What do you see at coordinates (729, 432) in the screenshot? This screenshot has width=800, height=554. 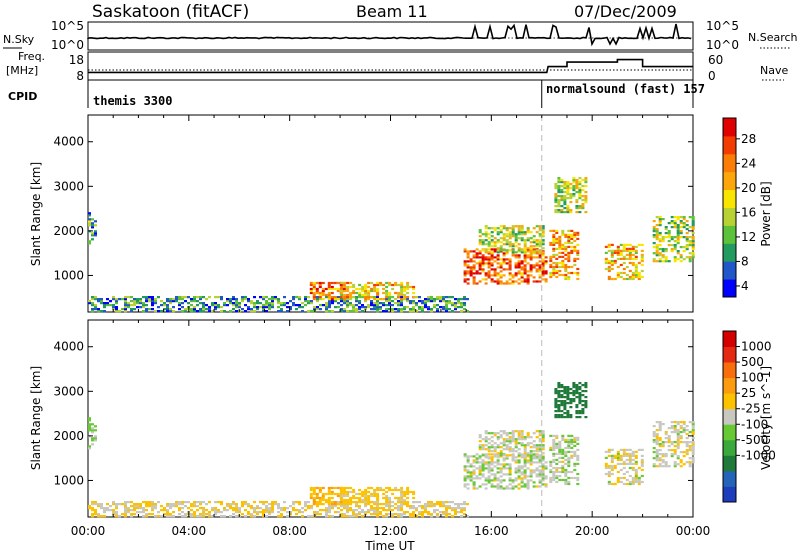 I see `colorbar-swatch` at bounding box center [729, 432].